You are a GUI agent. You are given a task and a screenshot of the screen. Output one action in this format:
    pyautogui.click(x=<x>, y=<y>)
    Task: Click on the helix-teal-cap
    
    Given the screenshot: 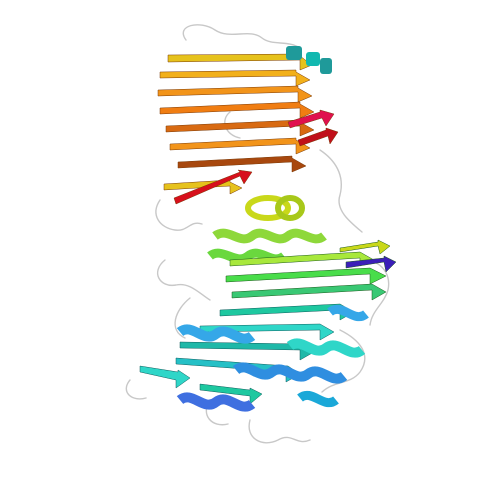 What is the action you would take?
    pyautogui.click(x=309, y=60)
    